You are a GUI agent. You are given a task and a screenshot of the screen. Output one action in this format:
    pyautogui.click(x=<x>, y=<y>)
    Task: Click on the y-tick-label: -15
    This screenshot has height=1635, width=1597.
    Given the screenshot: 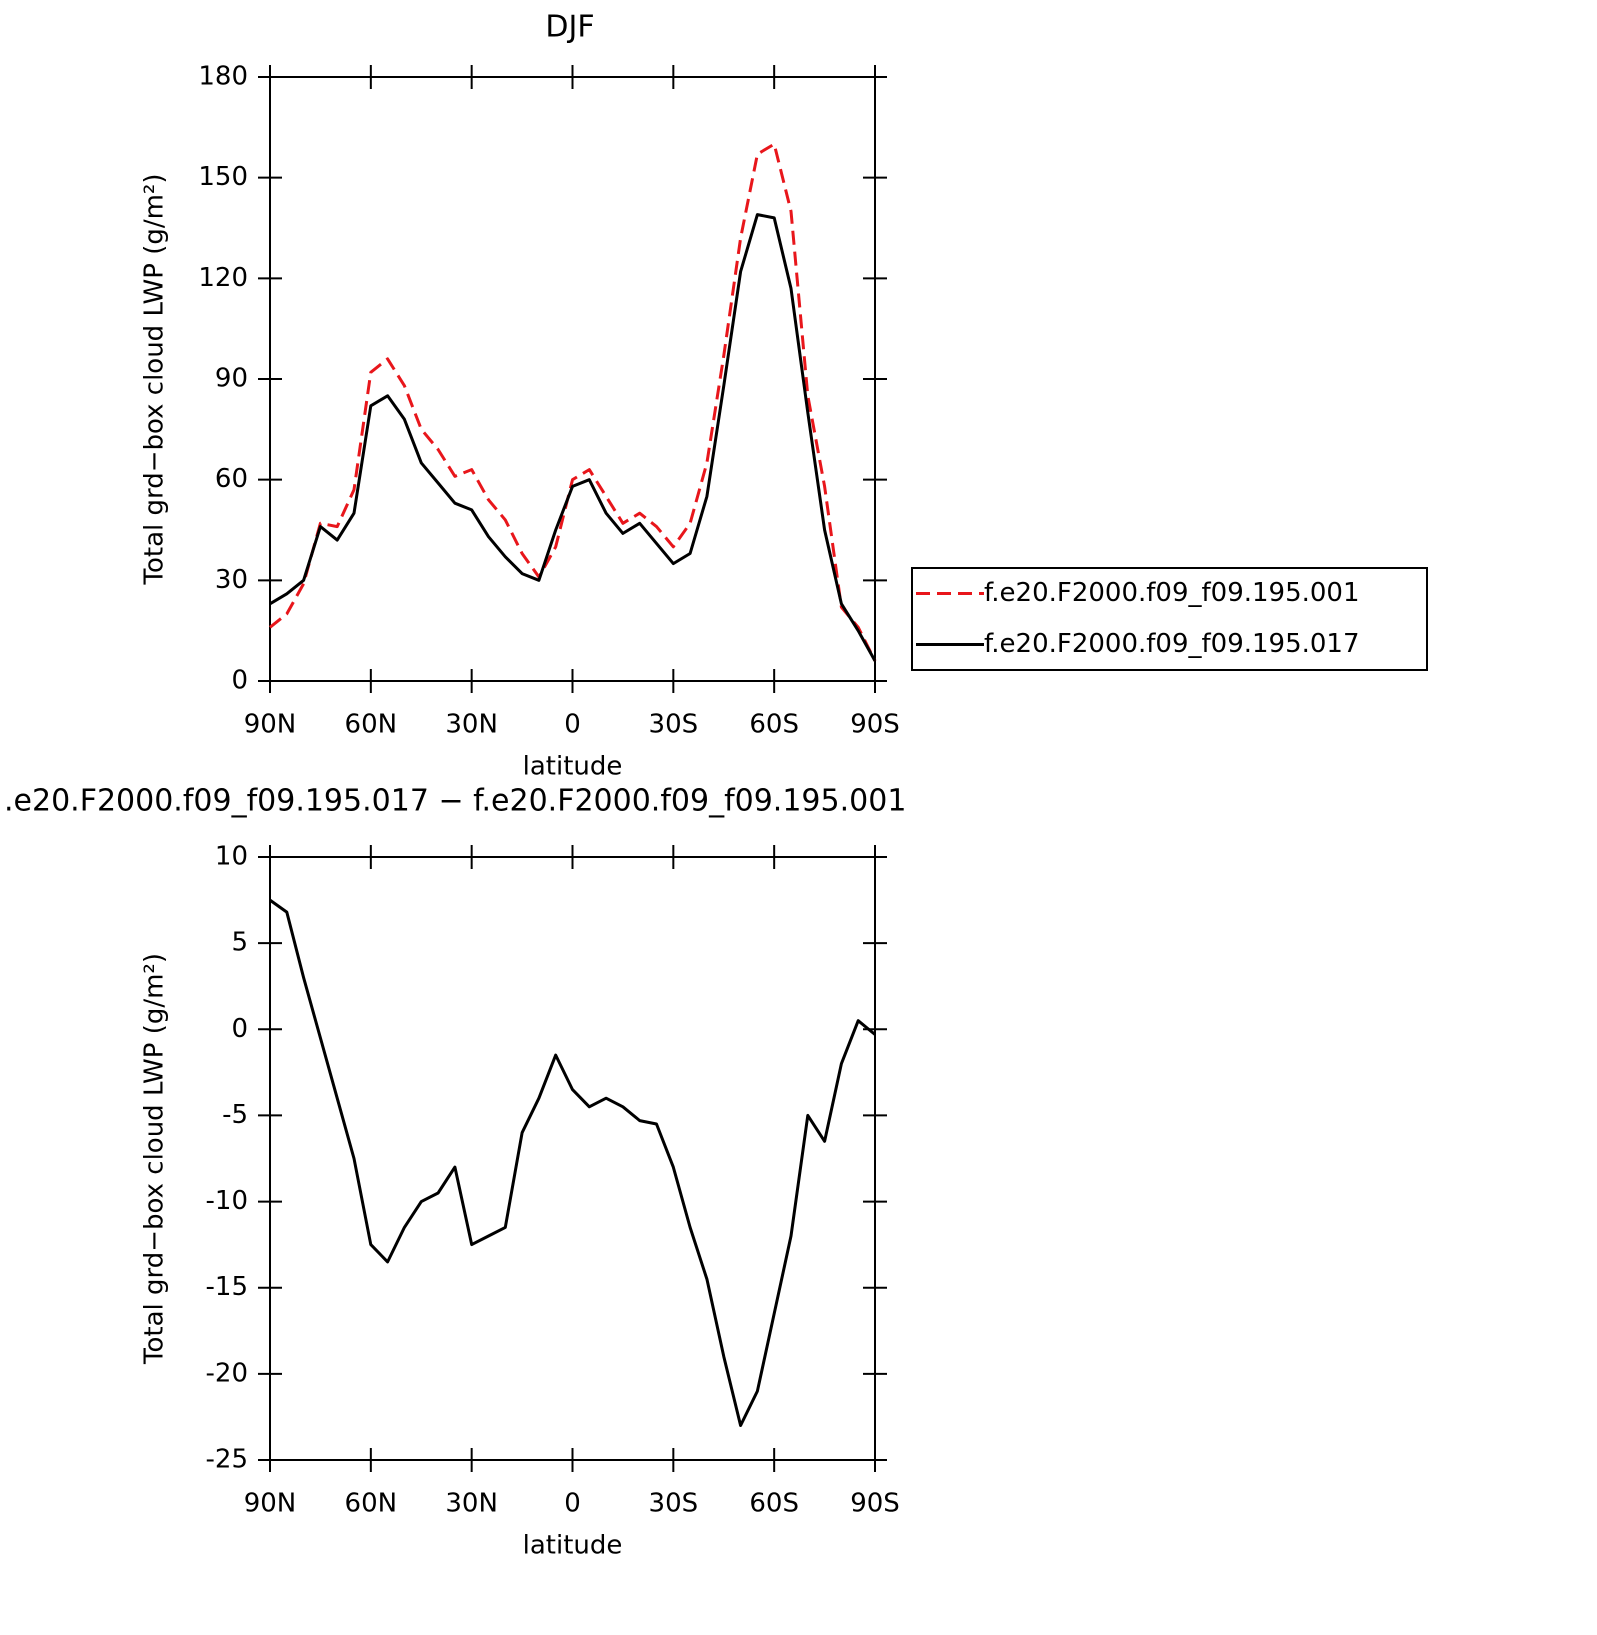 What is the action you would take?
    pyautogui.click(x=227, y=1287)
    